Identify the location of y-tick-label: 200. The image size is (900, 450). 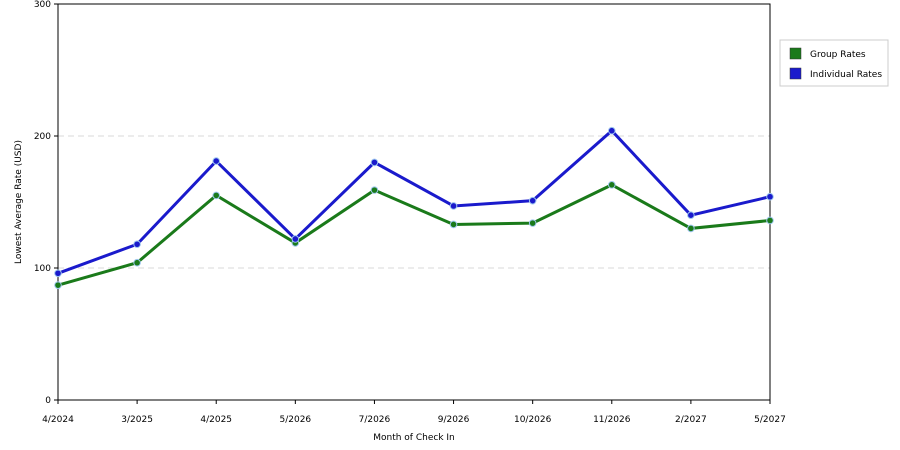
(42, 137).